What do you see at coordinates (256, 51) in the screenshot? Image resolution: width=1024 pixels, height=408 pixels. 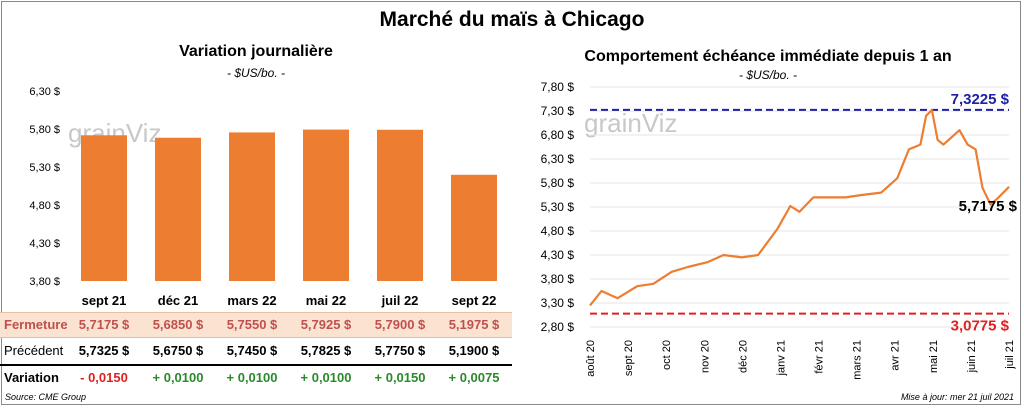 I see `left-chart-title: Variation journalière` at bounding box center [256, 51].